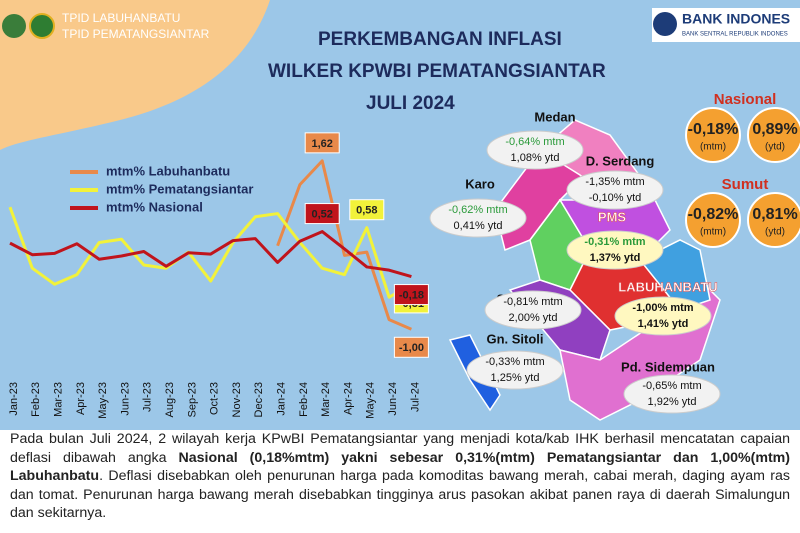 The width and height of the screenshot is (800, 533). I want to click on region-name: Gn. Sitoli, so click(514, 338).